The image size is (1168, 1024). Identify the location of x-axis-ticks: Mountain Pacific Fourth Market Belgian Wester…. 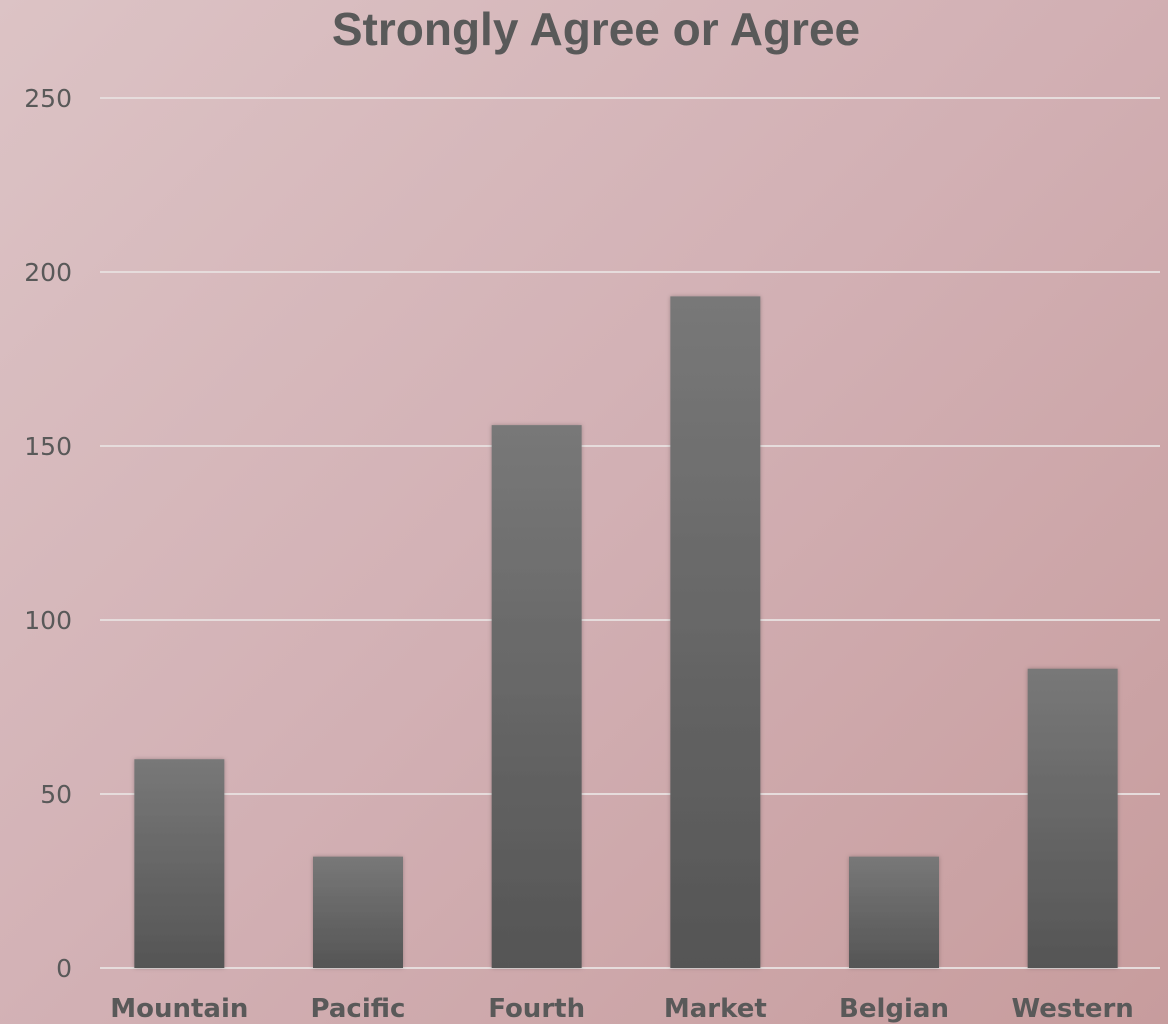
(622, 1009).